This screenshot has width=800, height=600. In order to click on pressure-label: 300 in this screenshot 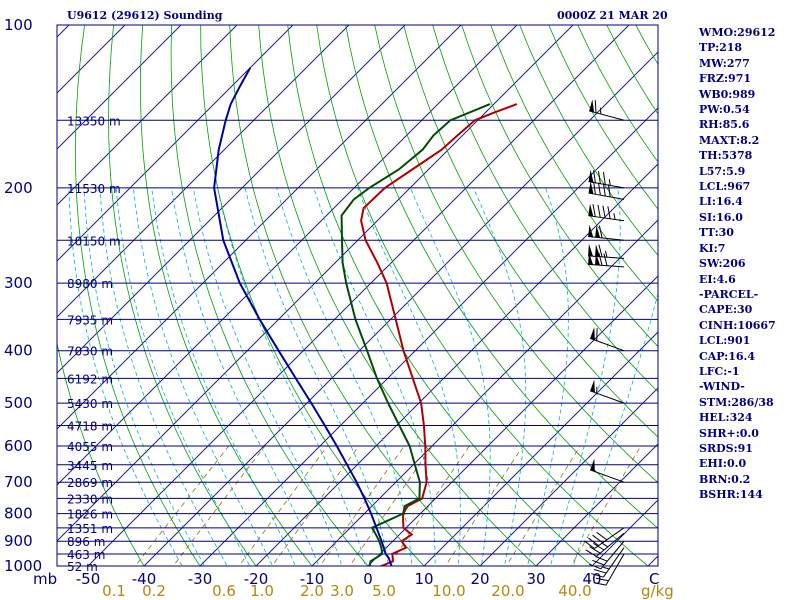, I will do `click(18, 283)`.